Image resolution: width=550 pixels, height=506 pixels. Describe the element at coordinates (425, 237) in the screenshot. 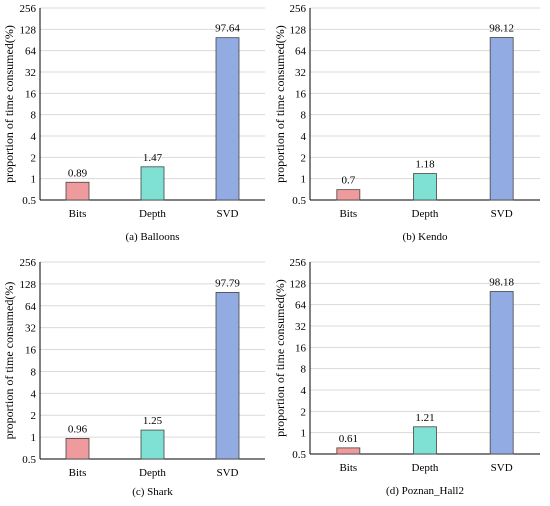

I see `chart-caption: (b) Kendo` at that location.